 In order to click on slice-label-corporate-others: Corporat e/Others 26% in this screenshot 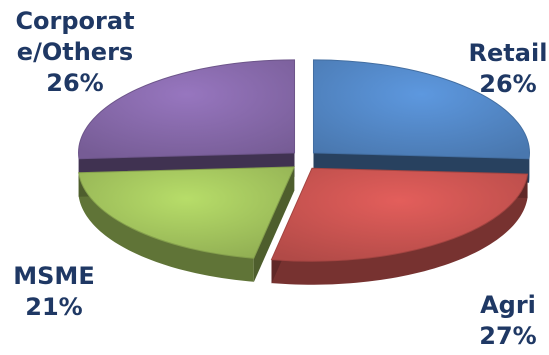, I will do `click(75, 52)`.